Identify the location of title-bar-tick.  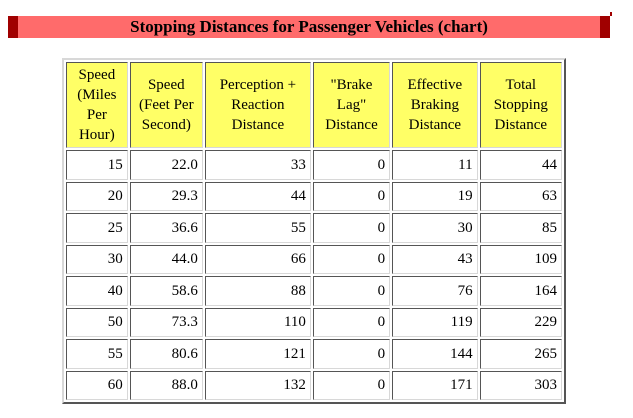
(611, 14).